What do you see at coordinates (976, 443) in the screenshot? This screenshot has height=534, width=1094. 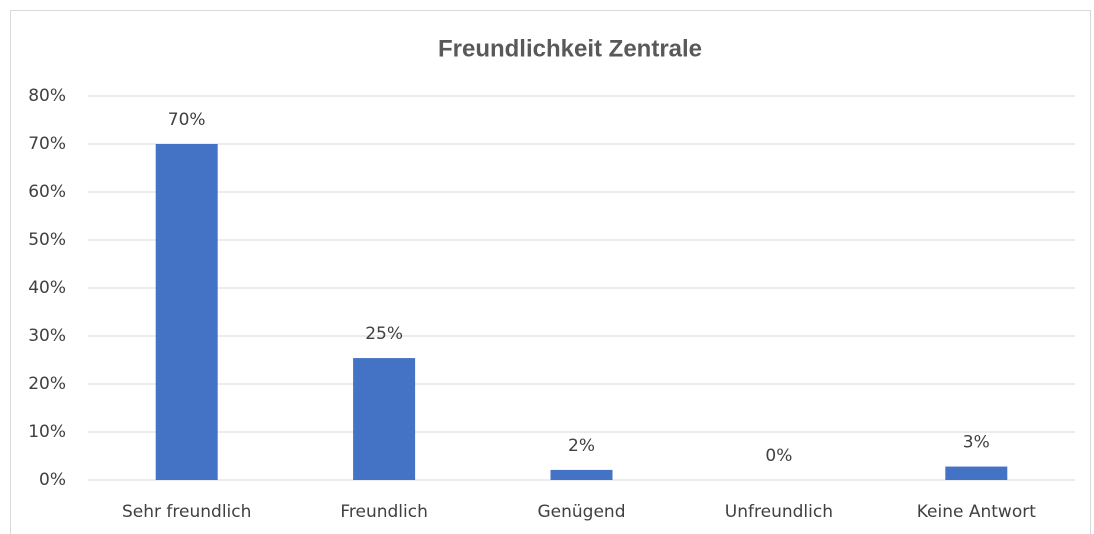 I see `data-label: 3%` at bounding box center [976, 443].